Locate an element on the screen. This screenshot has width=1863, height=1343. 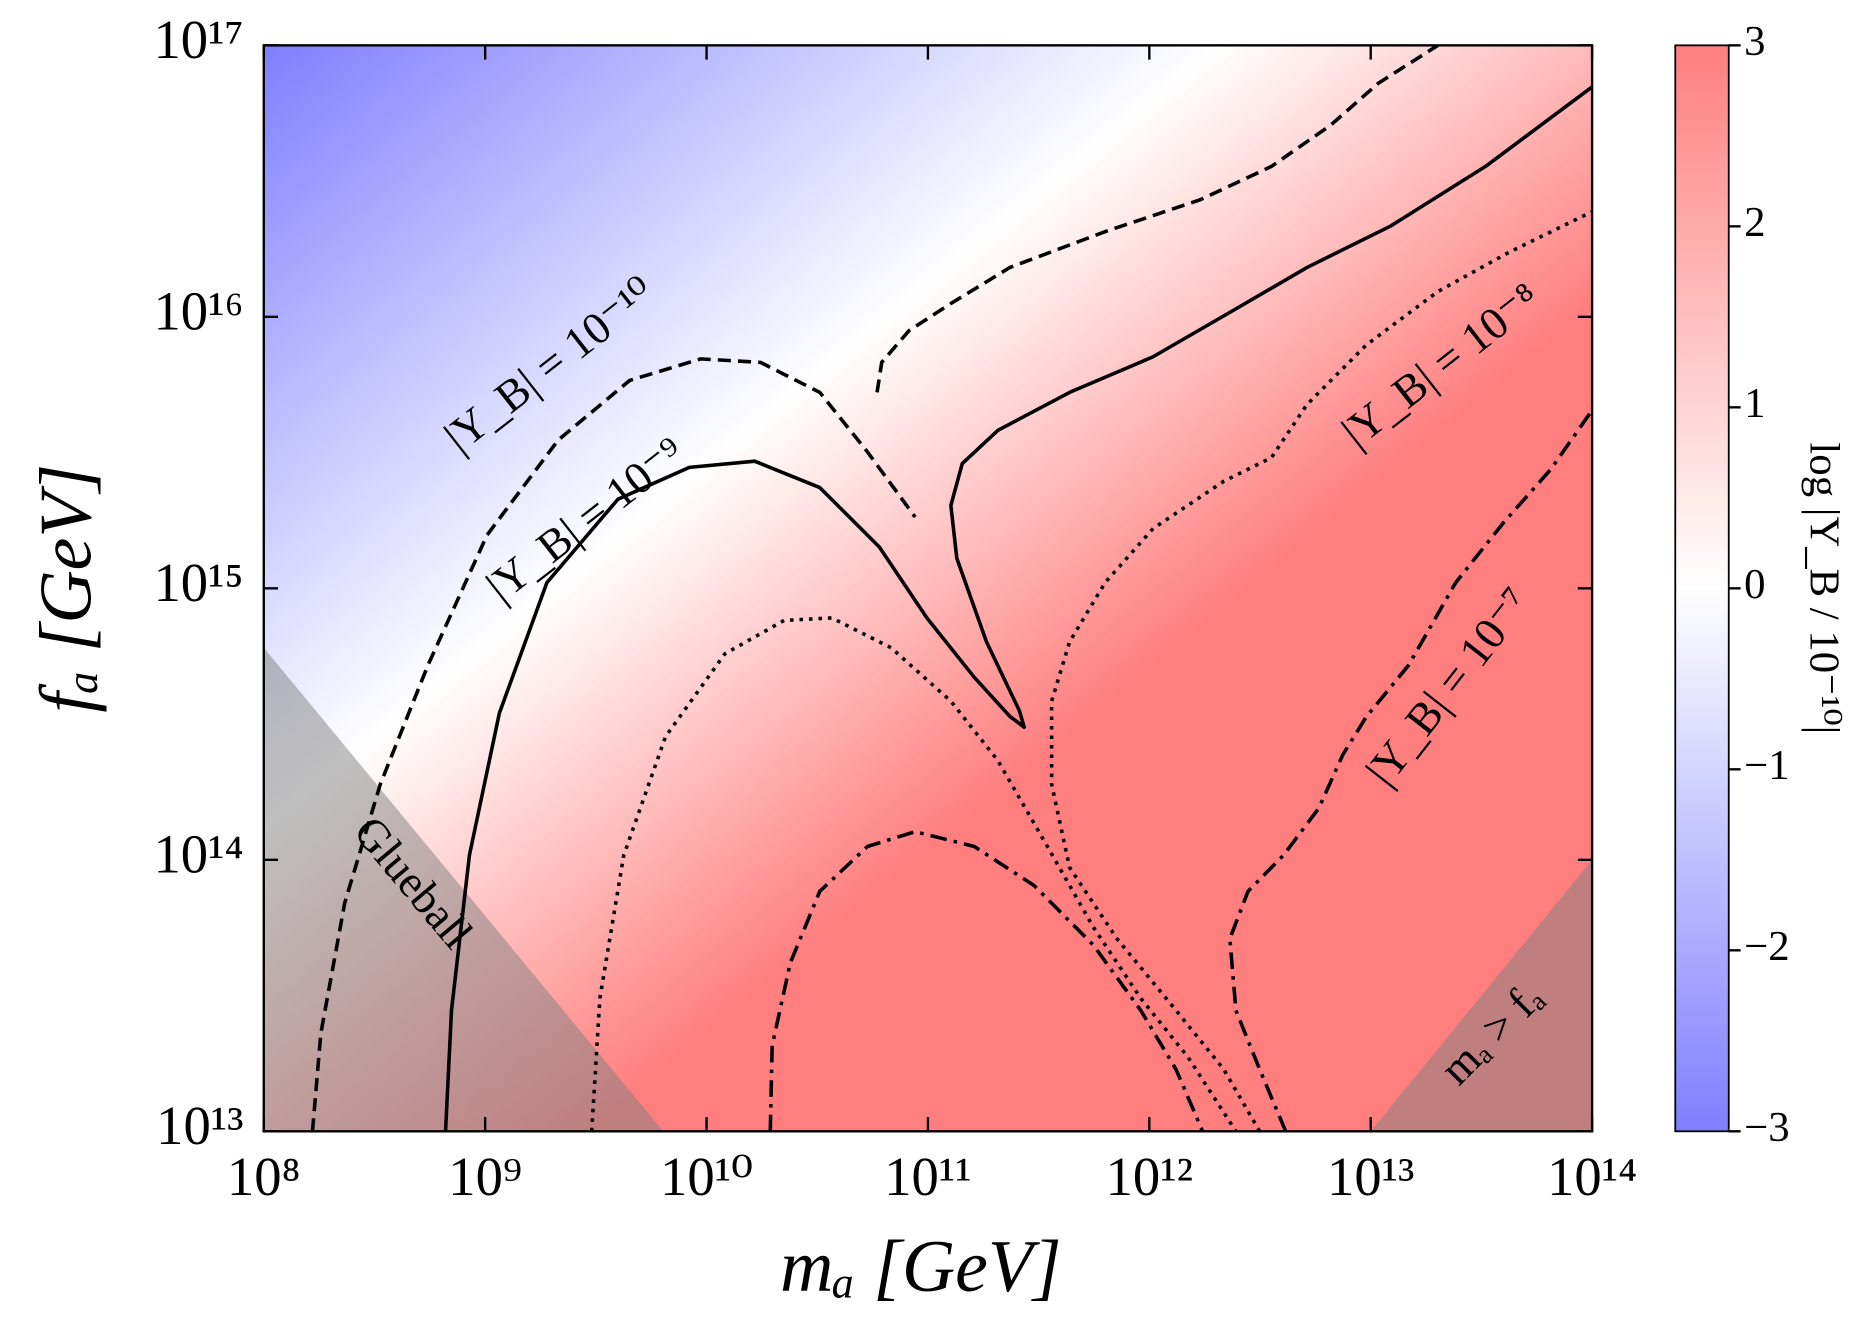
colorbar-tick-label: −1 is located at coordinates (1767, 765).